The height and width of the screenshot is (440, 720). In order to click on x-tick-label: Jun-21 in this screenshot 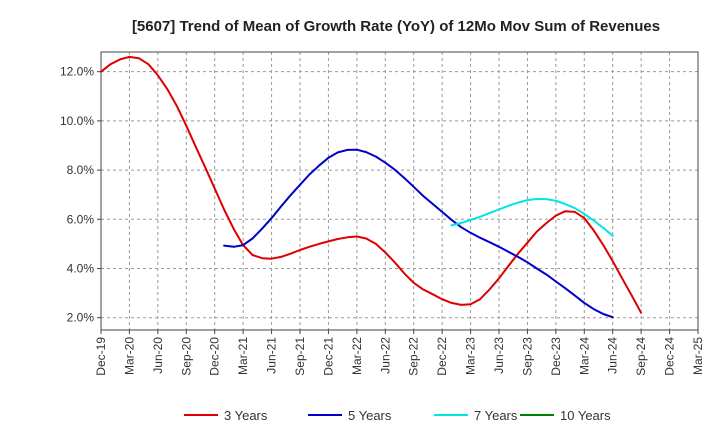, I will do `click(272, 355)`.